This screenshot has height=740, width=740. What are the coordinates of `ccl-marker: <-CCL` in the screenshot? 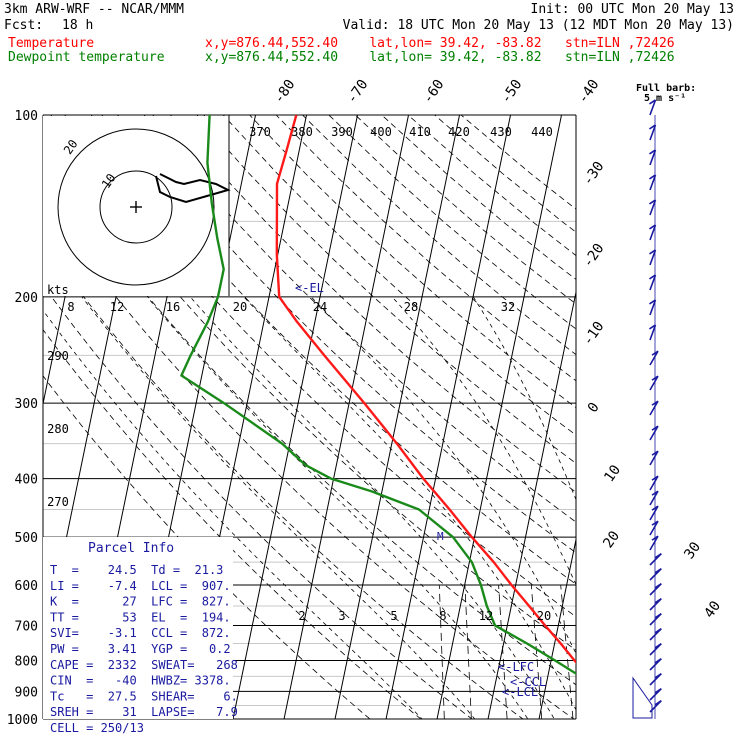 It's located at (528, 682).